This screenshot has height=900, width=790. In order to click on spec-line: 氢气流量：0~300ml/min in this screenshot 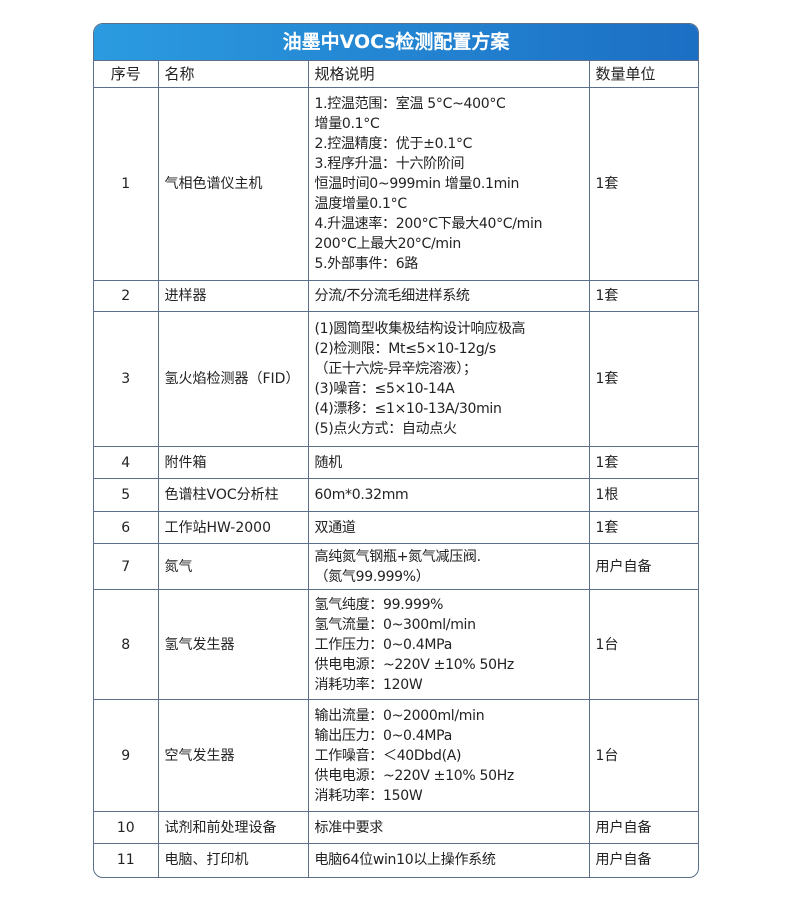, I will do `click(395, 624)`.